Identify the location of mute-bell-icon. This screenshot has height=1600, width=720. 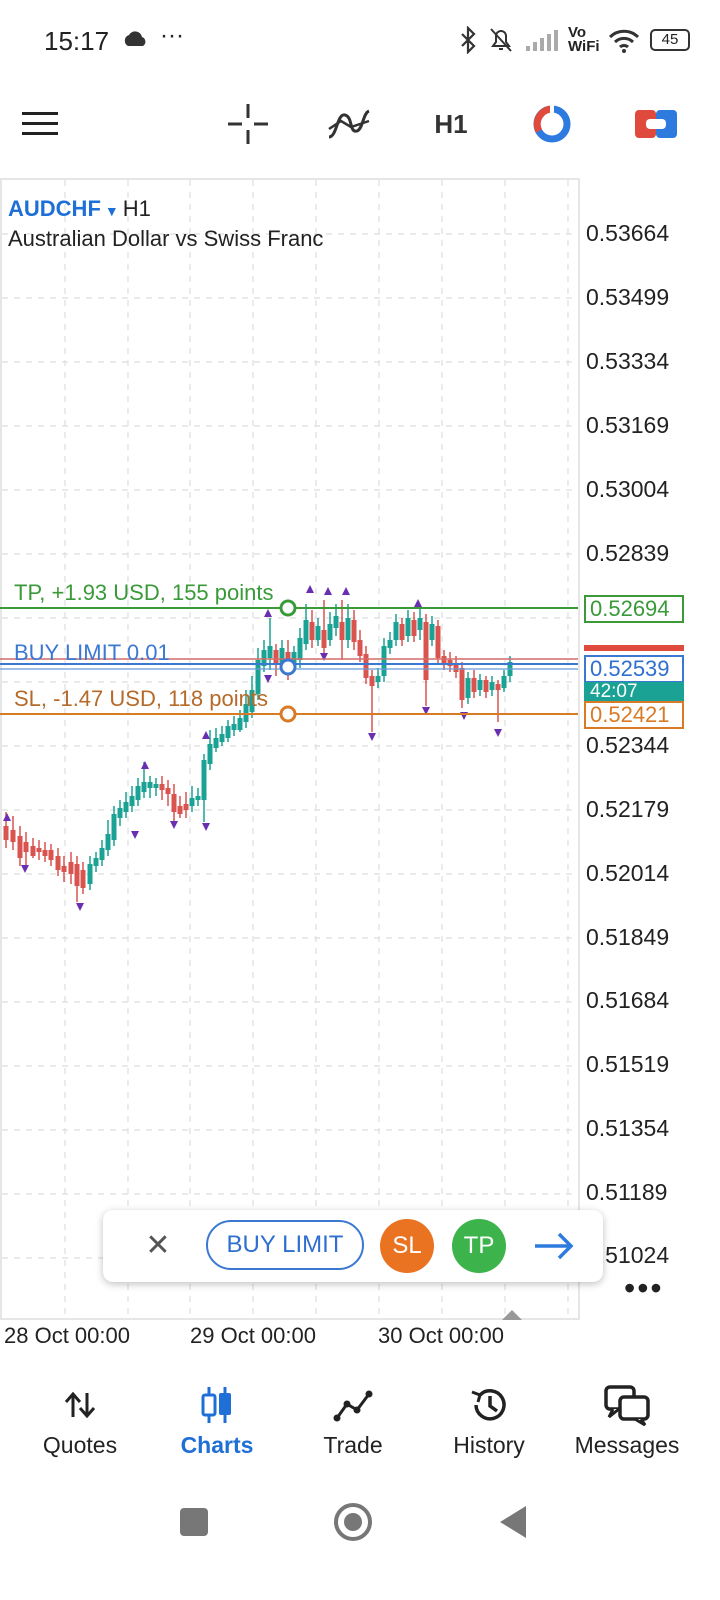
(501, 40).